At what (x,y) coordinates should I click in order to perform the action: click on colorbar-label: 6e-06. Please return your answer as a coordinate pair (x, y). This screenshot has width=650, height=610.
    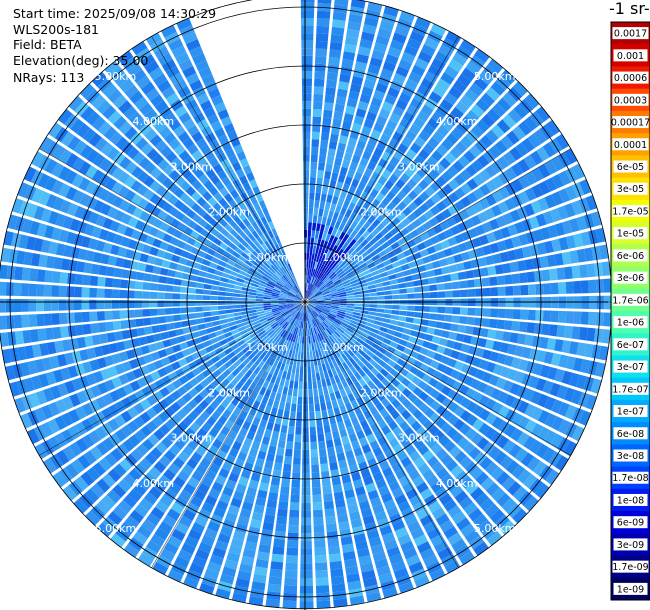
    Looking at the image, I should click on (630, 256).